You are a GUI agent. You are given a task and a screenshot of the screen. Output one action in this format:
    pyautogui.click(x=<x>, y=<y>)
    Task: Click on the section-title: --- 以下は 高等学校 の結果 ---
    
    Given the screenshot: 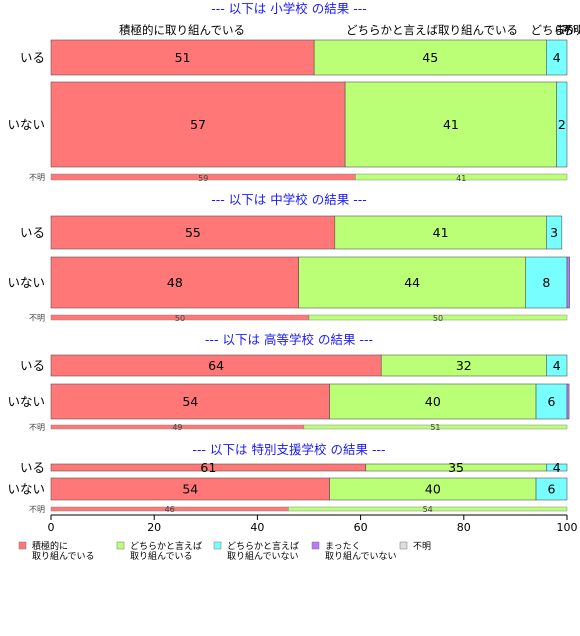 What is the action you would take?
    pyautogui.click(x=289, y=339)
    